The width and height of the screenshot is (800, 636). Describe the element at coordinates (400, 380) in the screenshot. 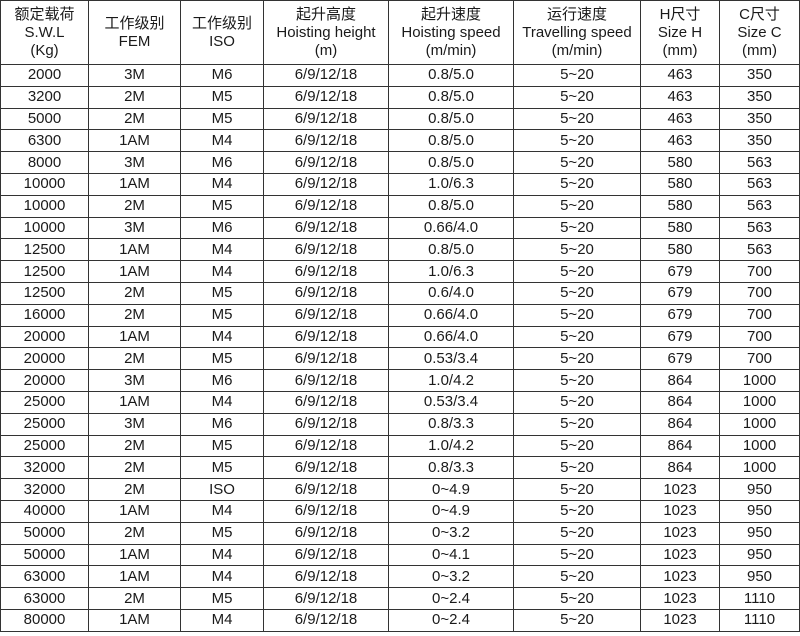

I see `table-row: 20000 3M M6 6/9/12/18 1.0/4.2 5~20 864 1000` at that location.